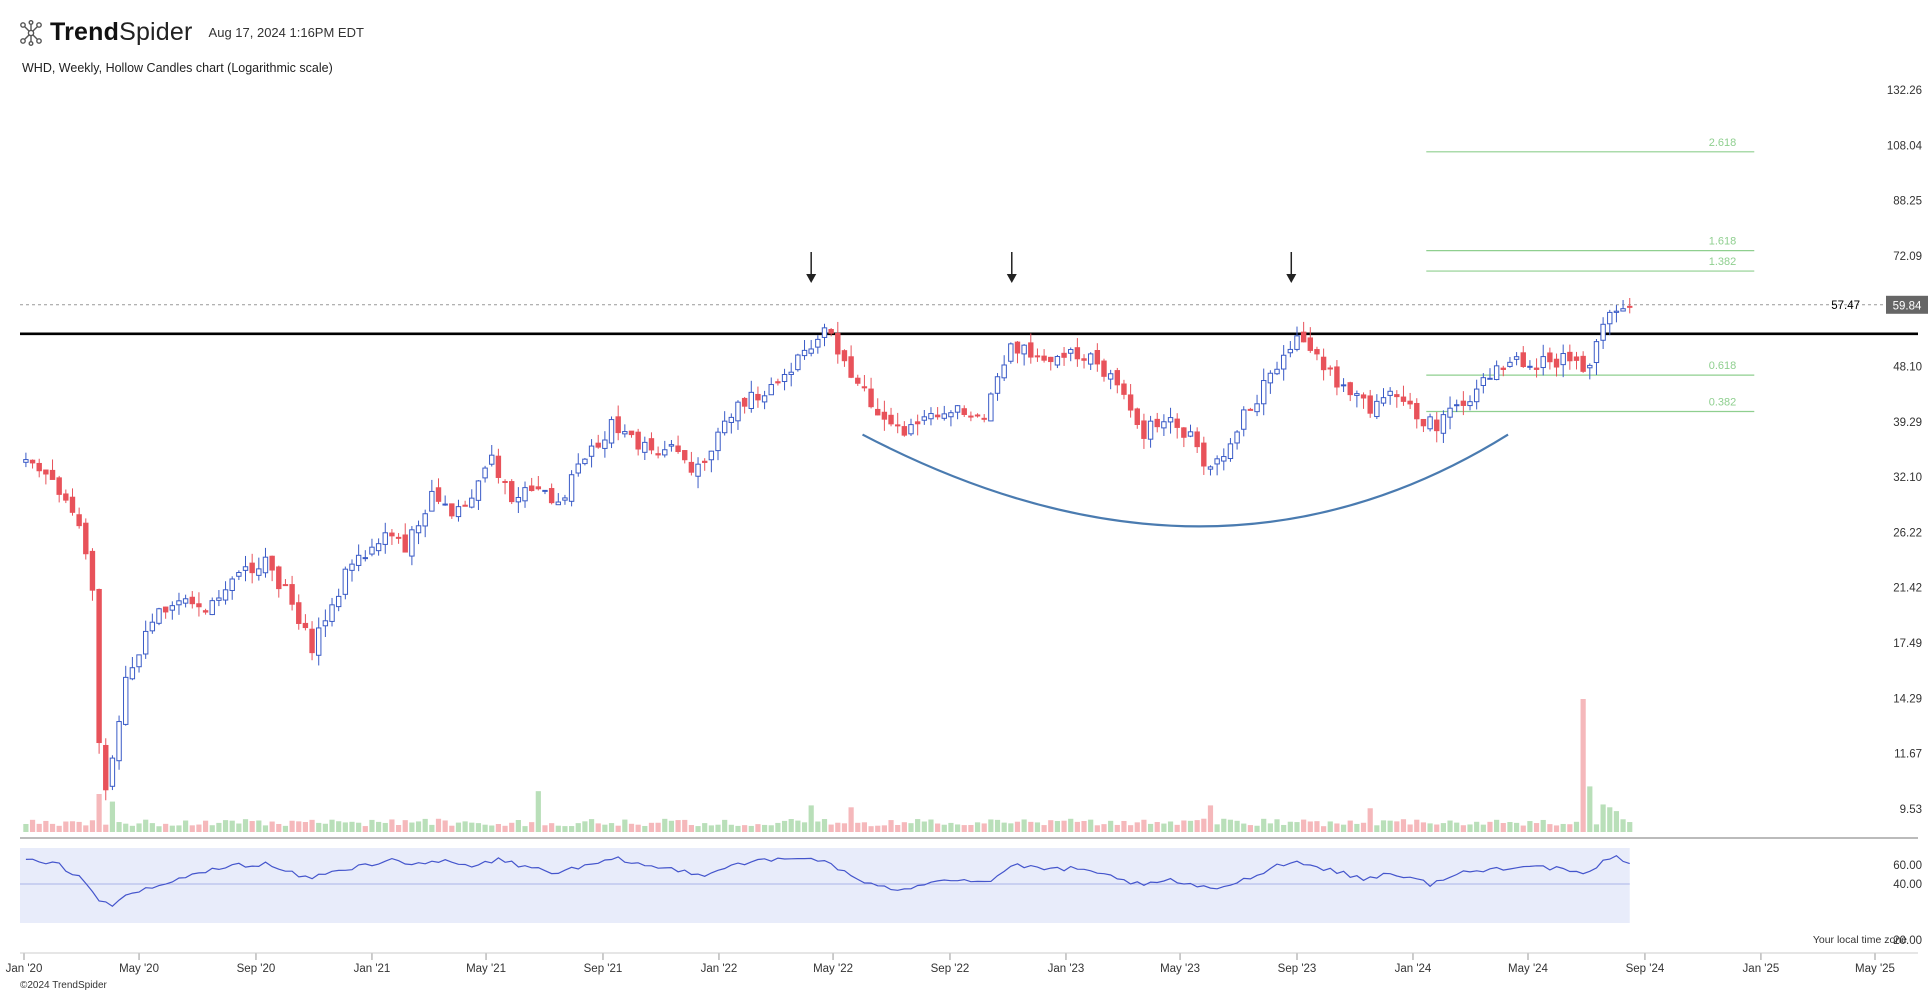 This screenshot has height=992, width=1929. I want to click on x-tick-label: Jan '22, so click(719, 969).